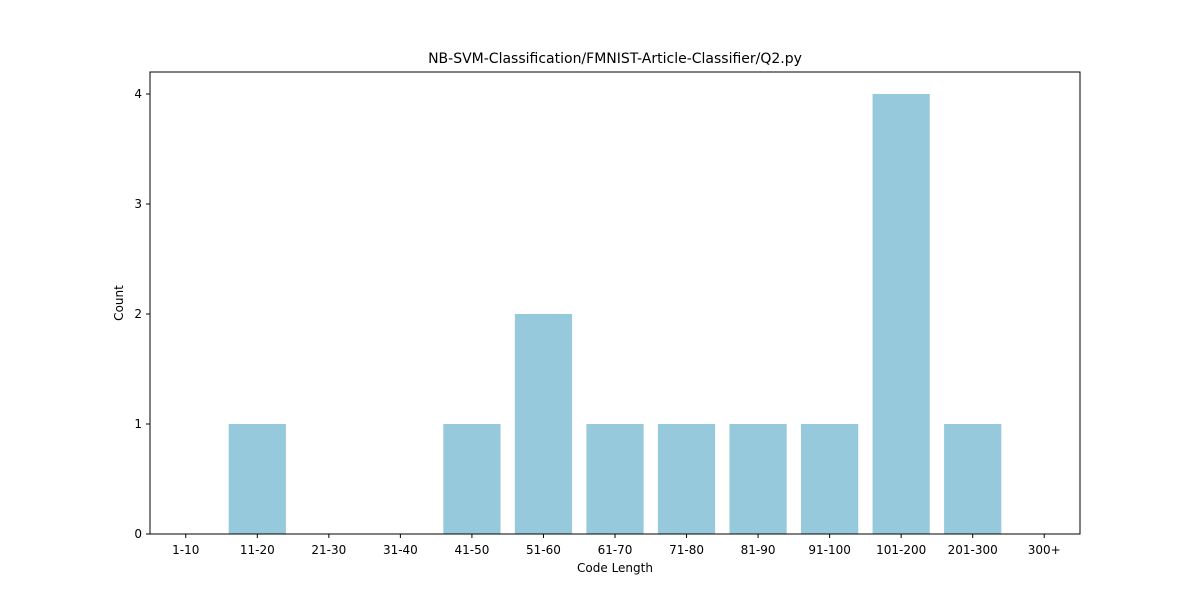  I want to click on x-tick-label: 11-20, so click(257, 550).